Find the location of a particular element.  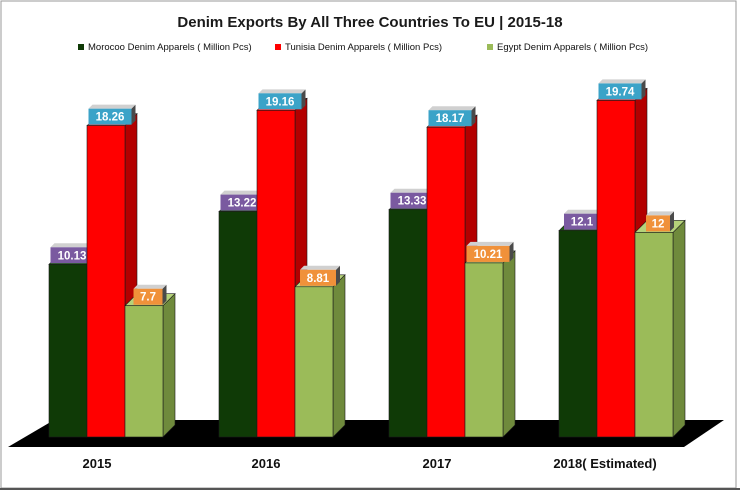

legend-label-1: Tunisia Denim Apparels ( Million Pcs) is located at coordinates (363, 47).